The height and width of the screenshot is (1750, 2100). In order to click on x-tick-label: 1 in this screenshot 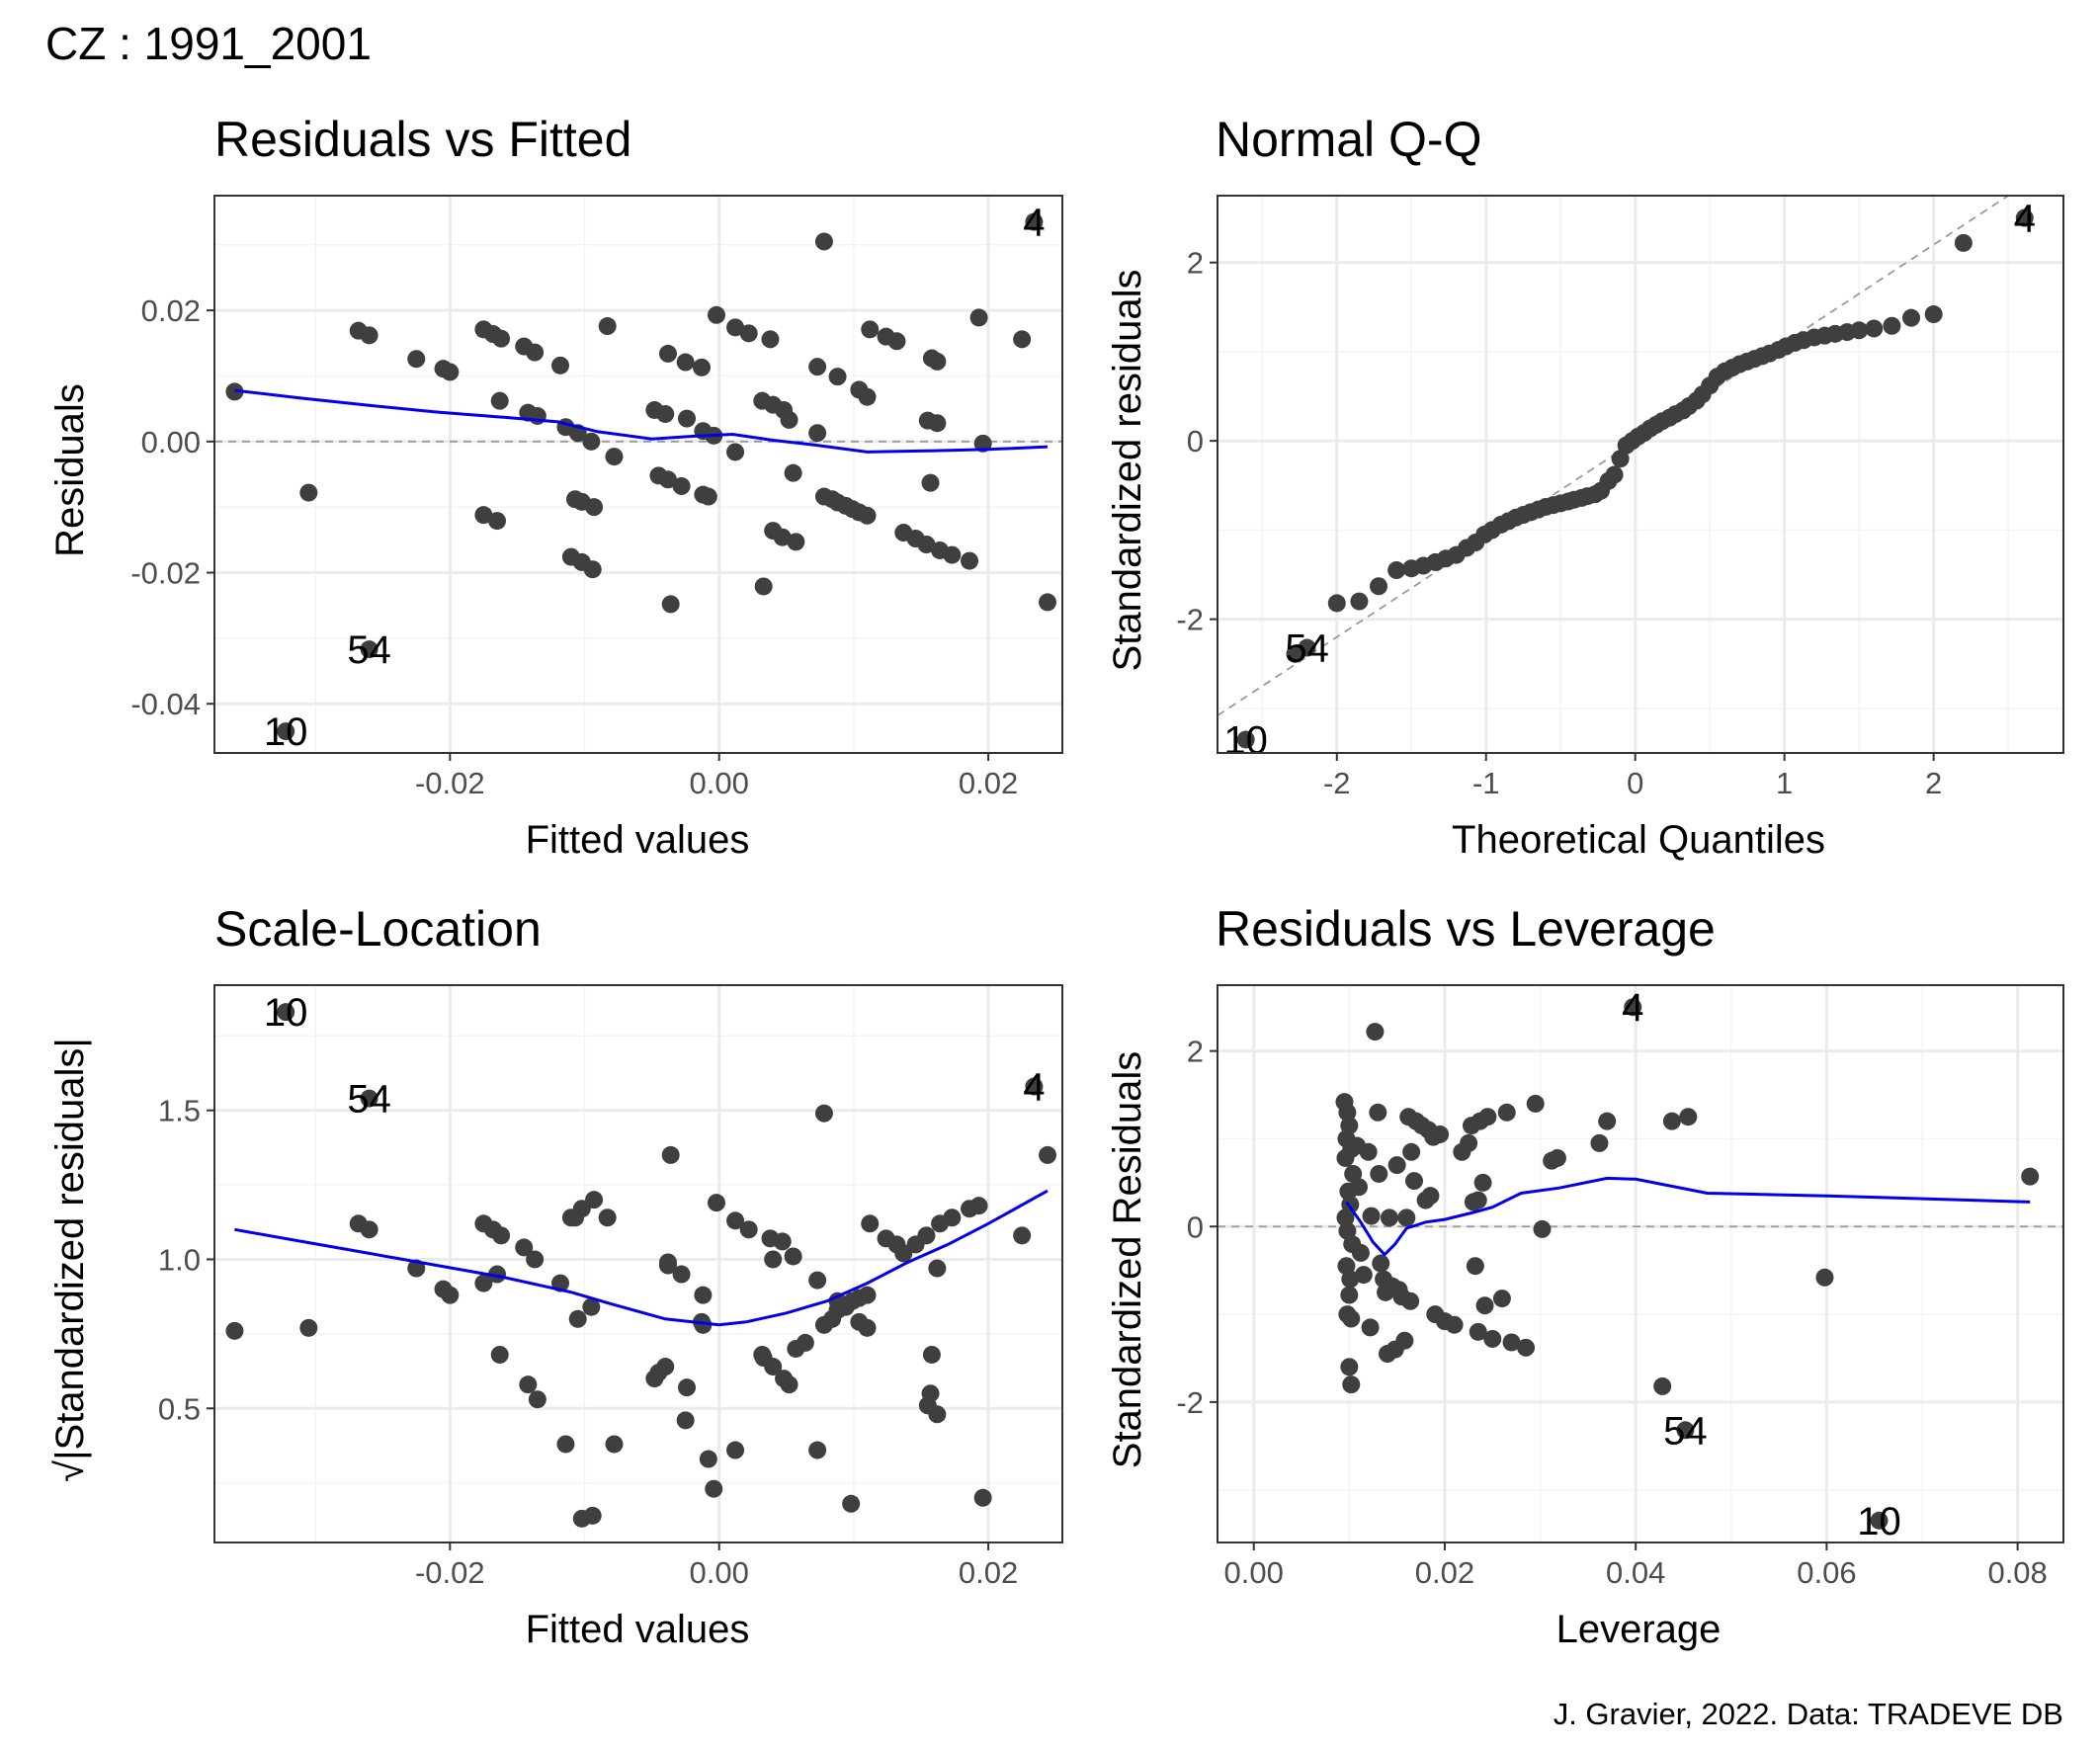, I will do `click(1784, 783)`.